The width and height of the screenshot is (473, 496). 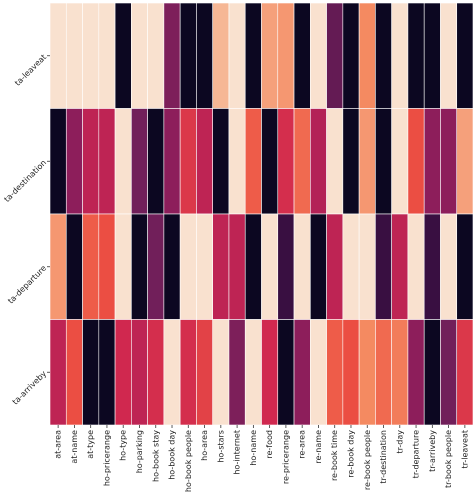 I want to click on column-label: at-type, so click(x=90, y=444).